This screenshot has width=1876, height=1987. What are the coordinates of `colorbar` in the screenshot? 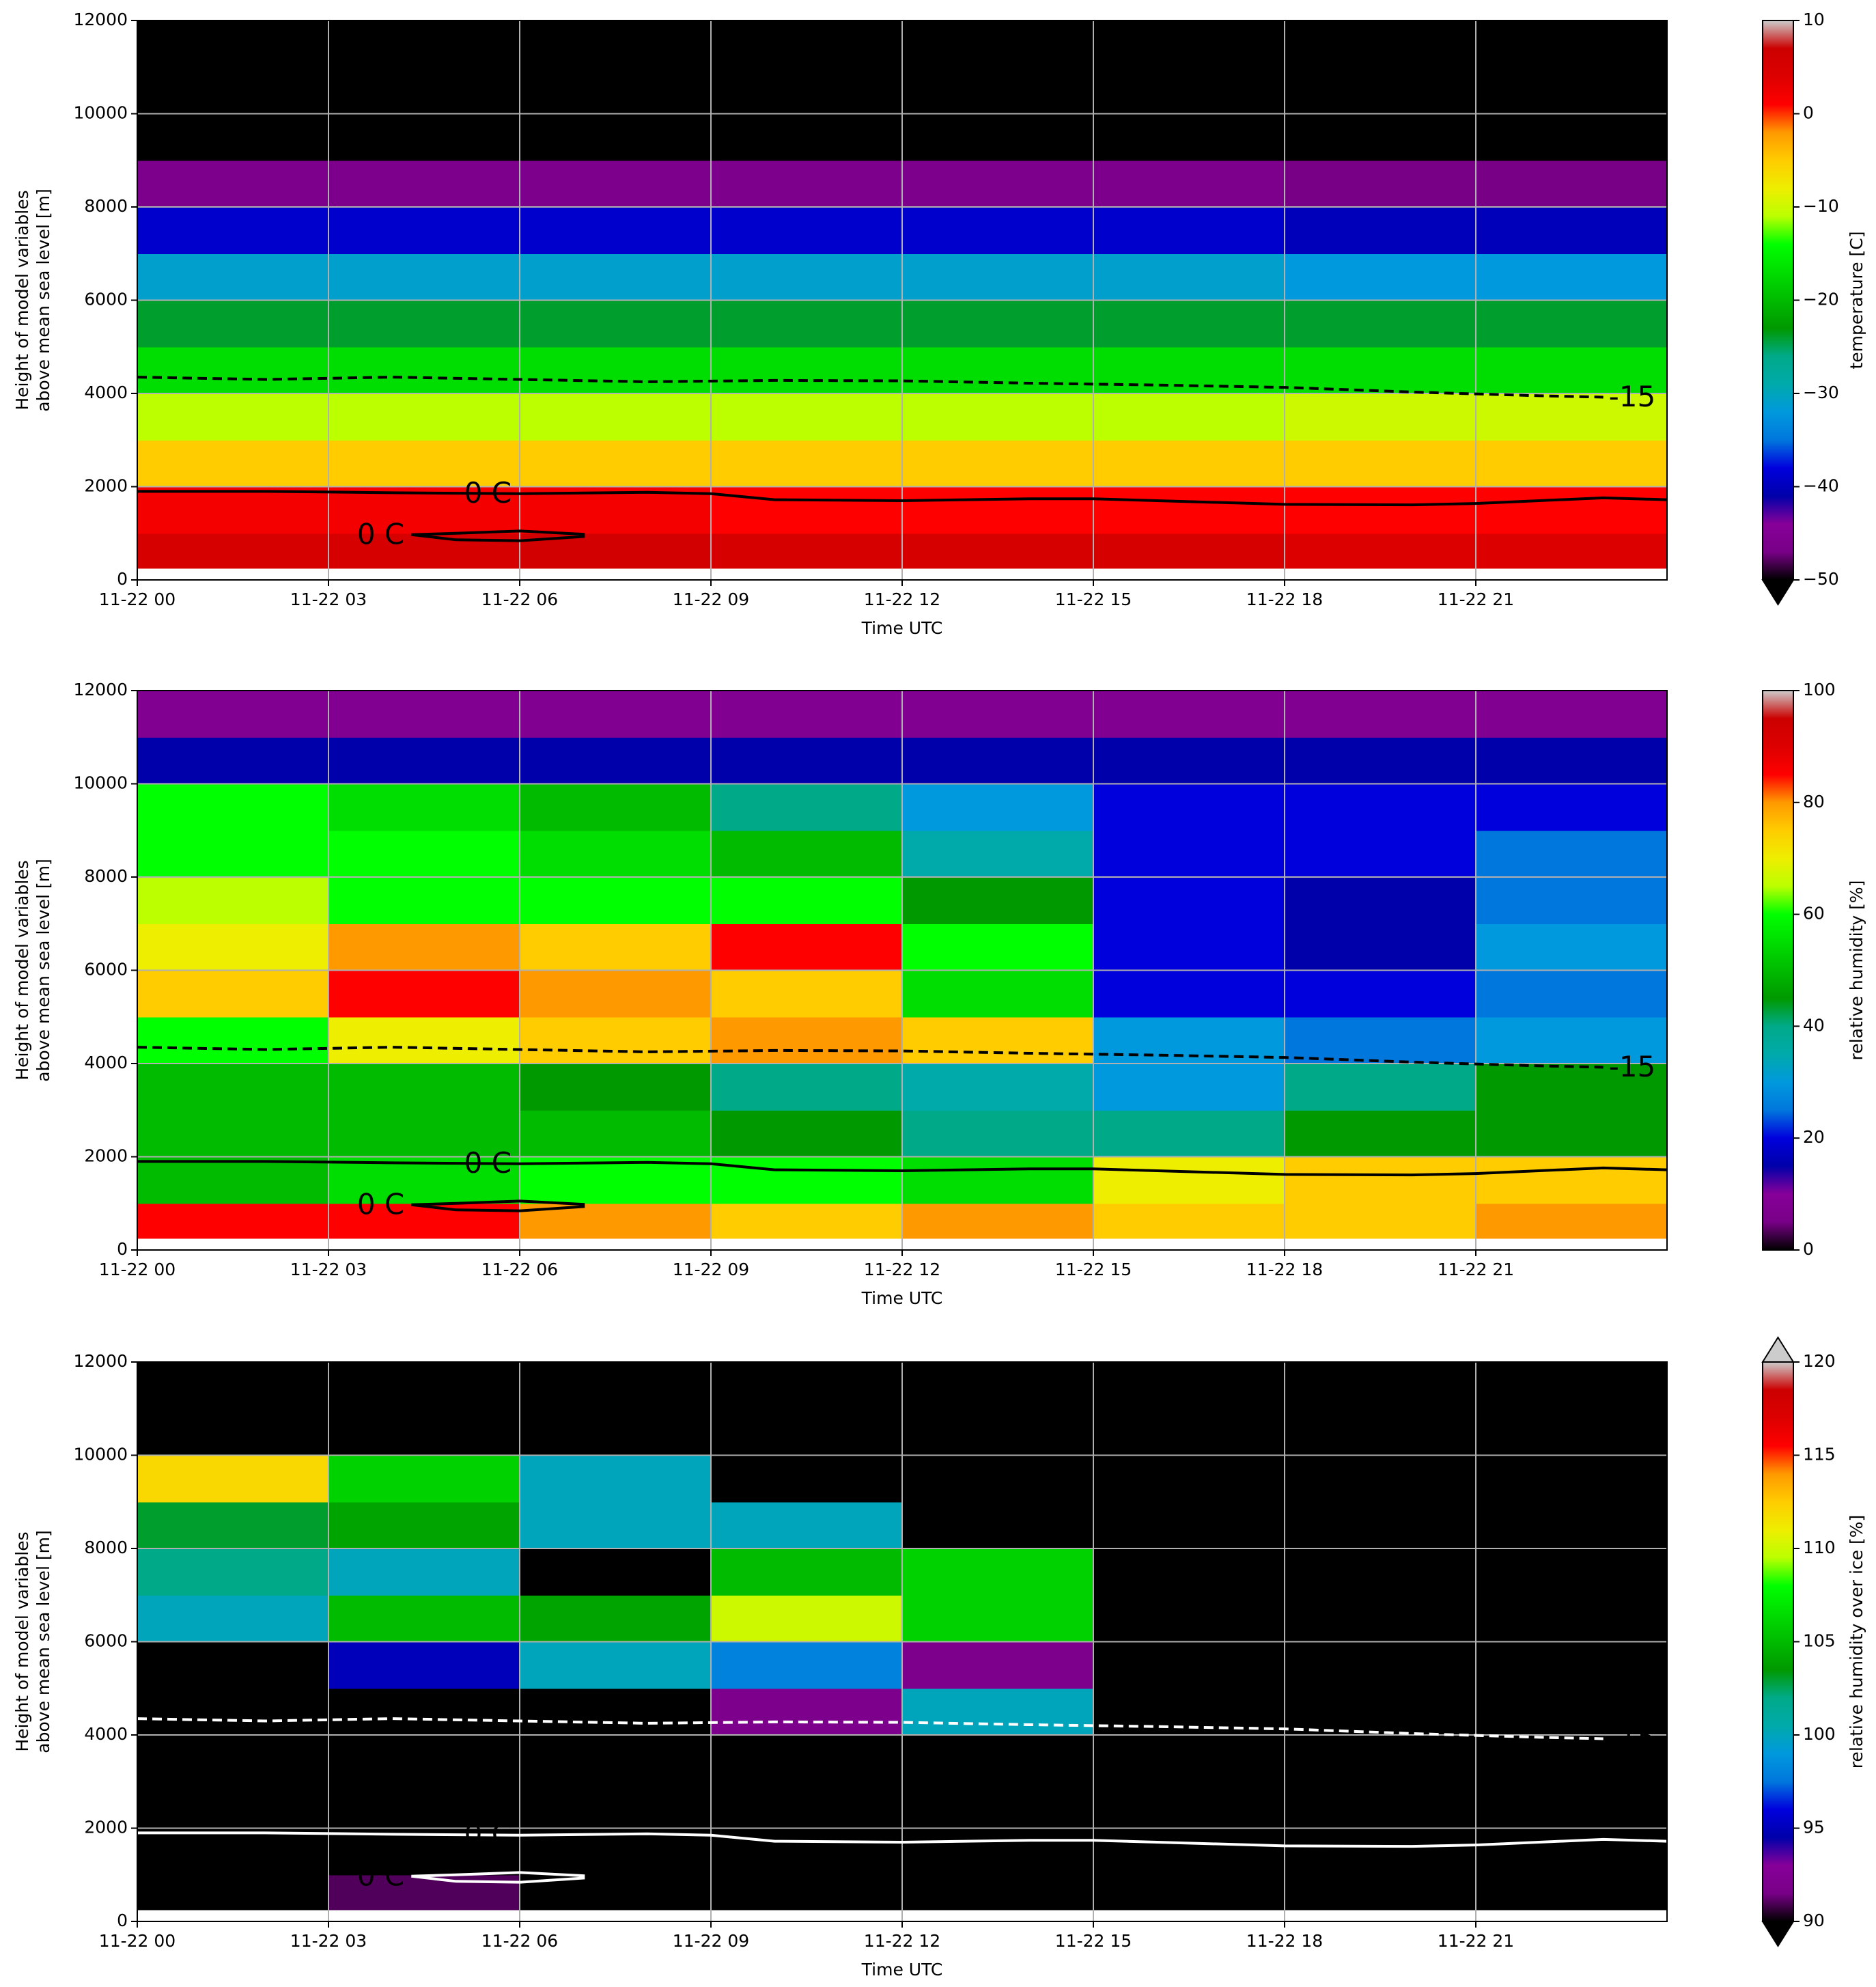 It's located at (1778, 300).